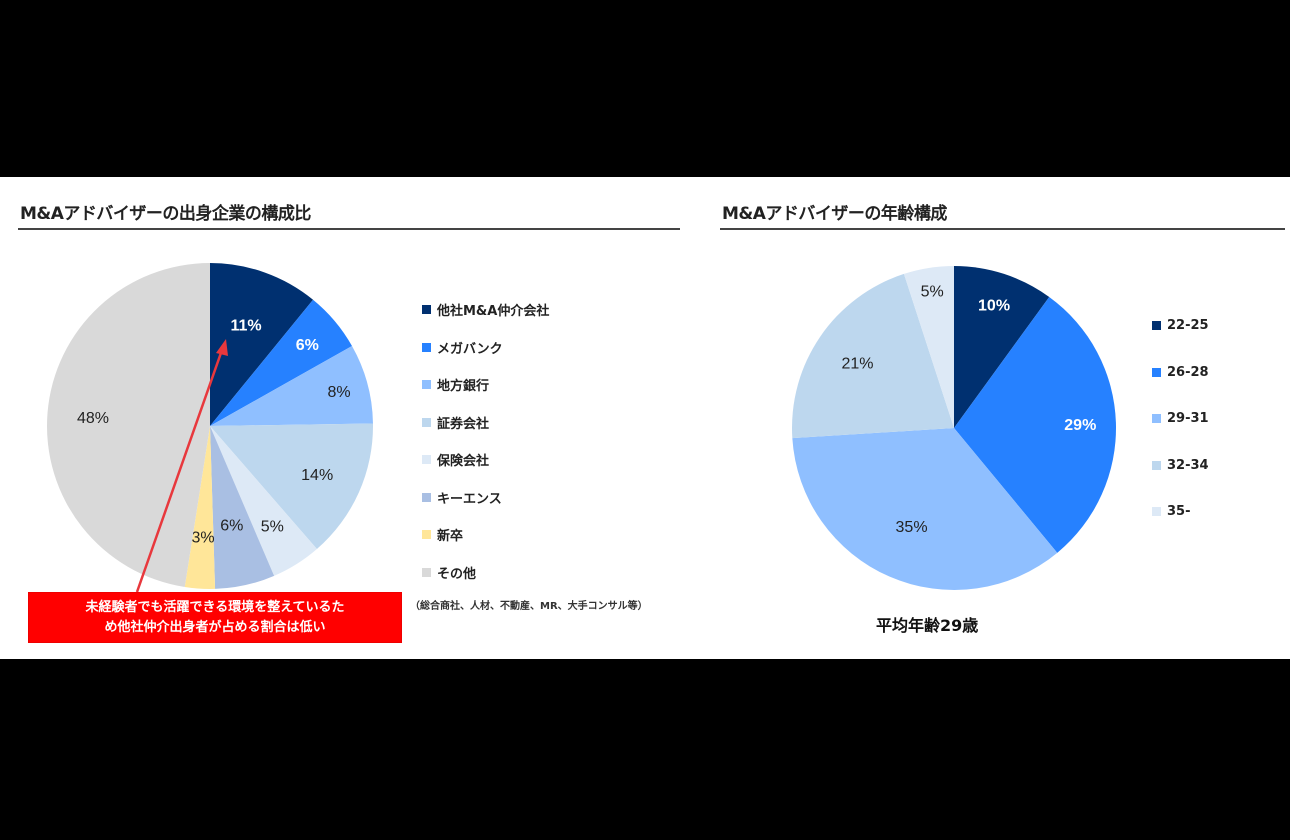  I want to click on legend-item: 35-, so click(1171, 511).